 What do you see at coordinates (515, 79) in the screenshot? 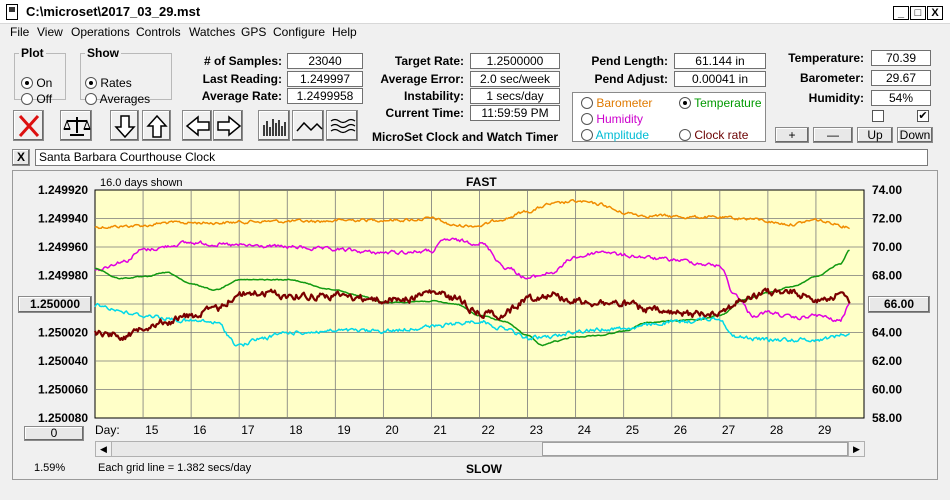
I see `average-error-value: 2.0 sec/week` at bounding box center [515, 79].